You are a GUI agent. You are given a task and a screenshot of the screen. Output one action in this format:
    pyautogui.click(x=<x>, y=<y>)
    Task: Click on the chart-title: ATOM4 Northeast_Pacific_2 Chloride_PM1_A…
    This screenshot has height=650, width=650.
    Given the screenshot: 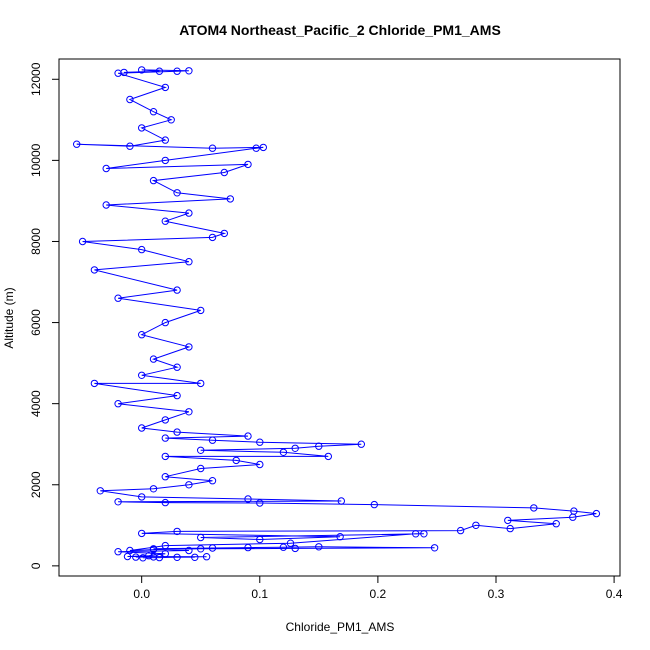 What is the action you would take?
    pyautogui.click(x=340, y=30)
    